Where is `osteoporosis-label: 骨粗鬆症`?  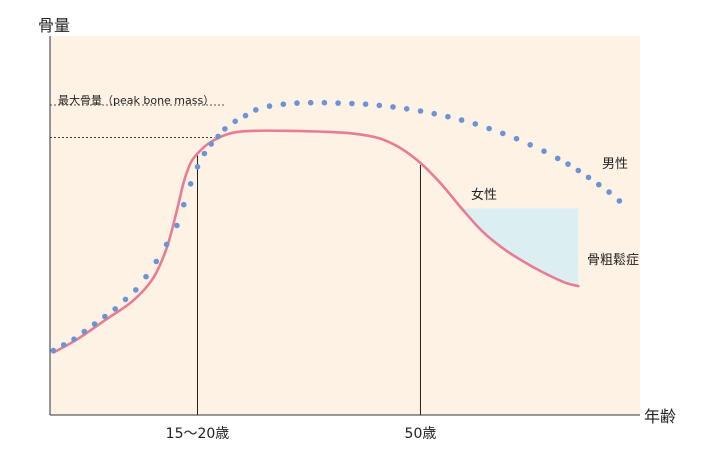 osteoporosis-label: 骨粗鬆症 is located at coordinates (613, 260).